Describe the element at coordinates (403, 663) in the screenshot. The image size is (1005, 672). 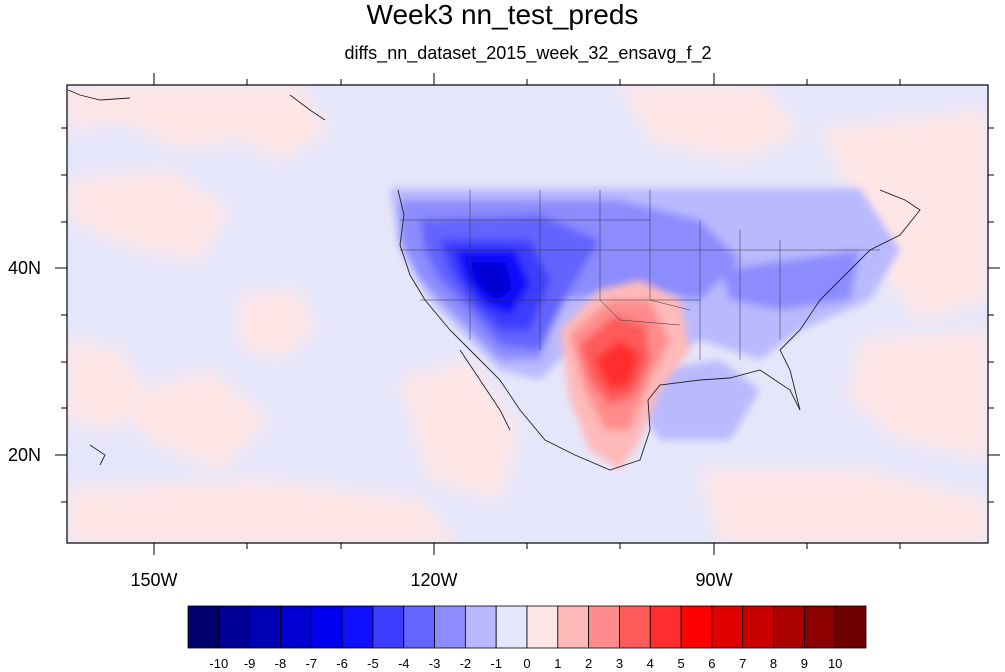
I see `colorbar-label: -4` at that location.